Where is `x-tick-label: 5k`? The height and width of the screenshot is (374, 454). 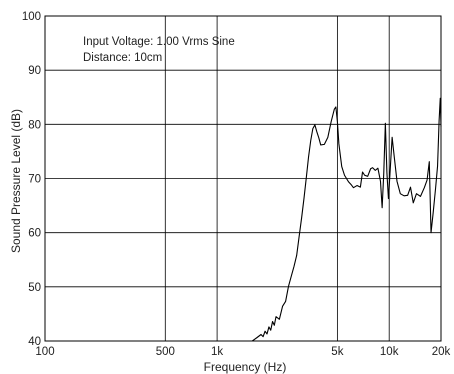
x-tick-label: 5k is located at coordinates (337, 352).